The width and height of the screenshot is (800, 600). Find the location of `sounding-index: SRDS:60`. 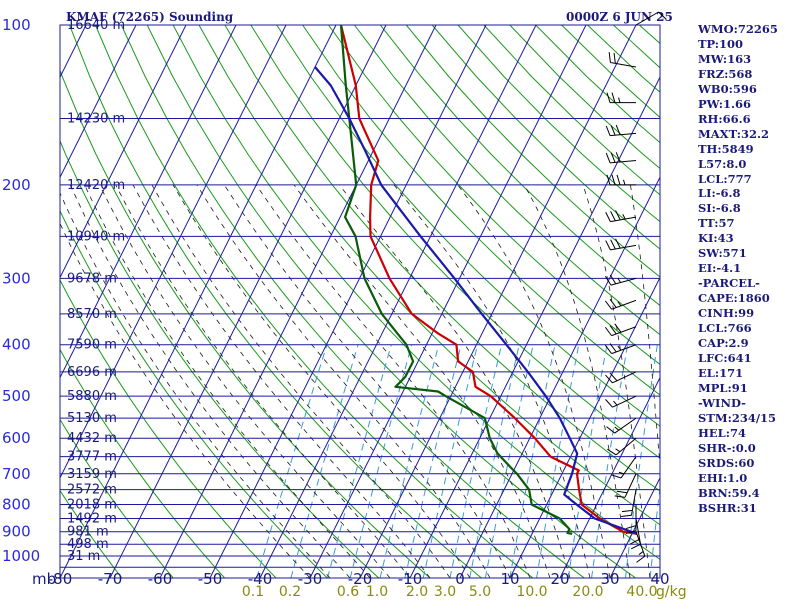

sounding-index: SRDS:60 is located at coordinates (726, 462).